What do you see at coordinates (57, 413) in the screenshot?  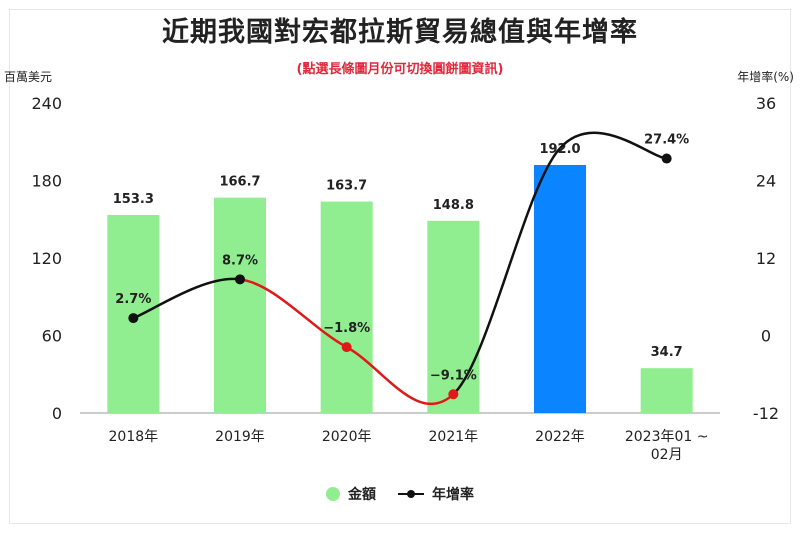 I see `left-axis-tick: 0` at bounding box center [57, 413].